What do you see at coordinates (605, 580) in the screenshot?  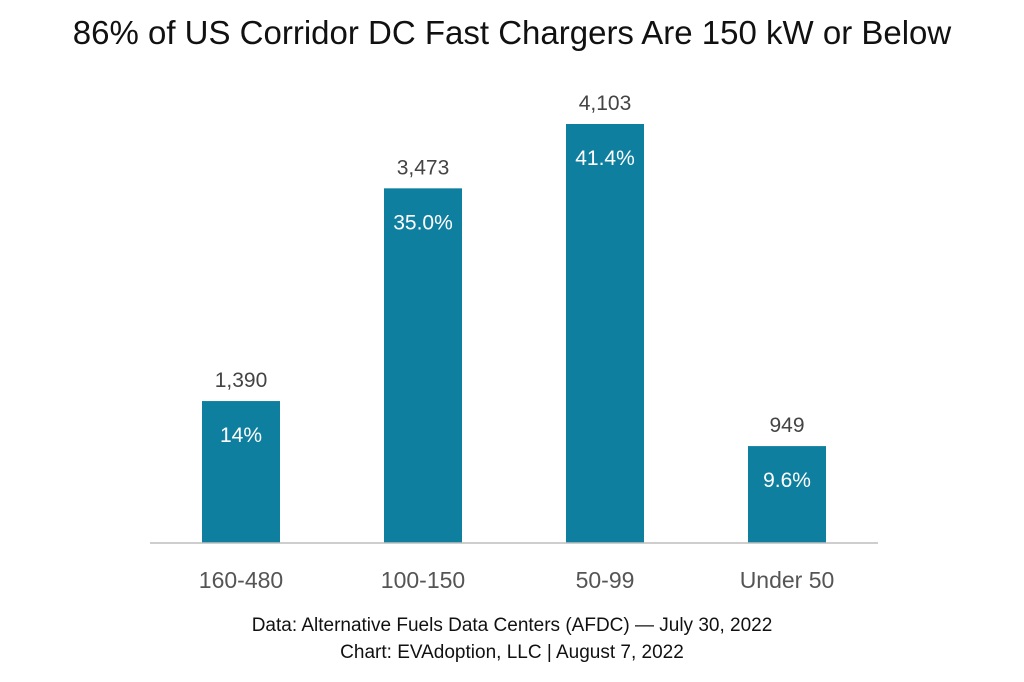 I see `x-tick-label: 50-99` at bounding box center [605, 580].